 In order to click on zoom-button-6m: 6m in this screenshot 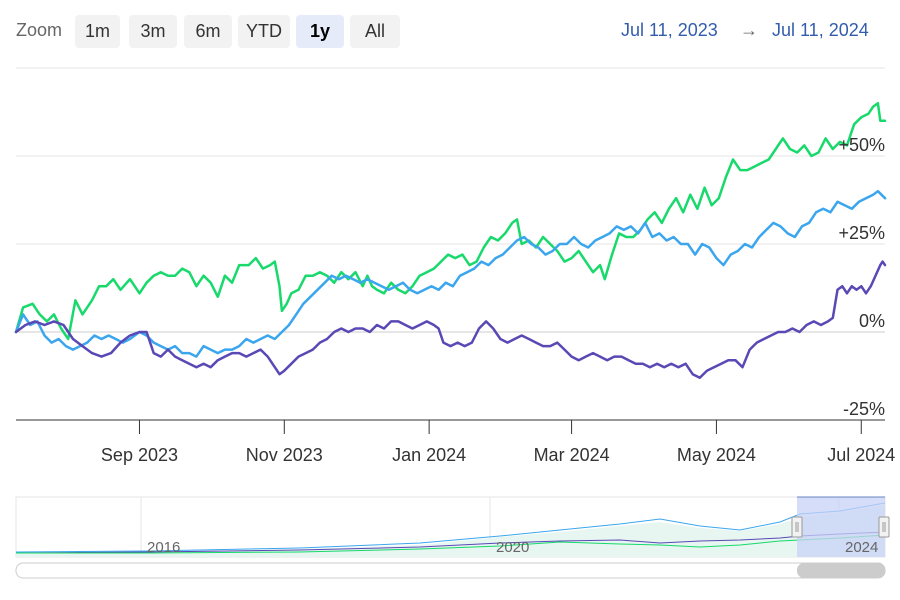, I will do `click(208, 31)`.